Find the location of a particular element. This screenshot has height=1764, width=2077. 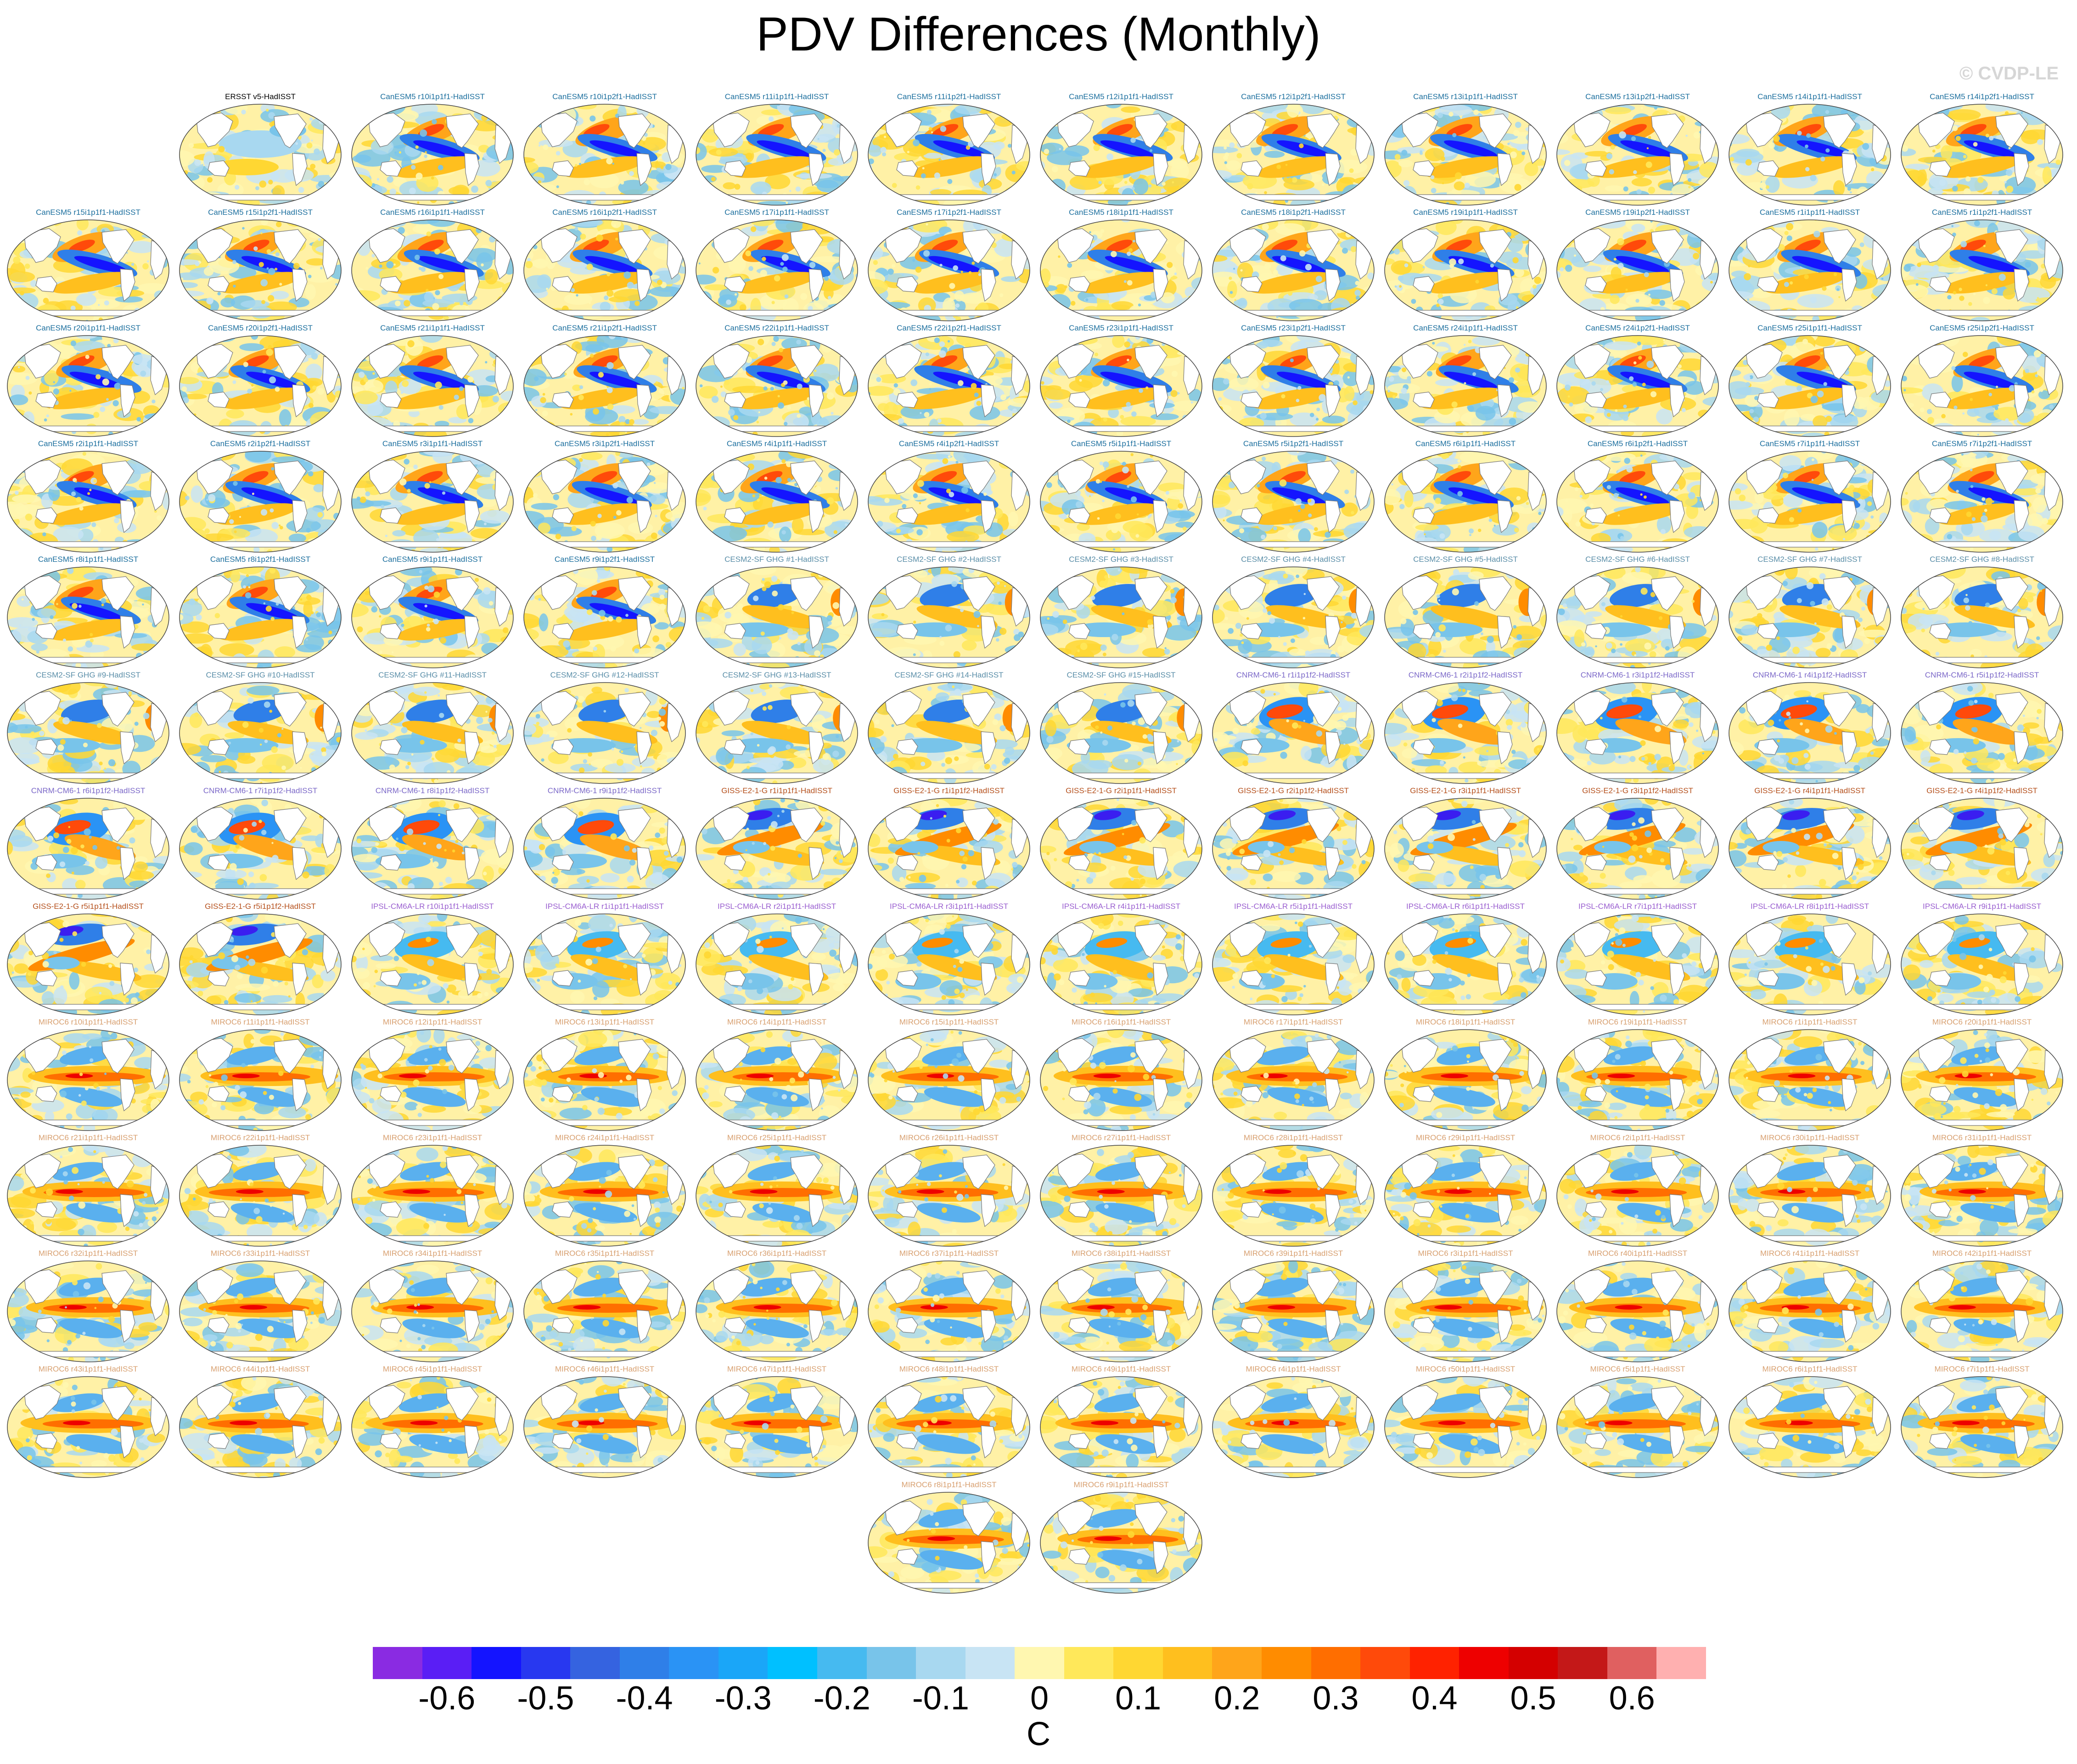

colorbar-tick-label: -0.4 is located at coordinates (644, 1698).